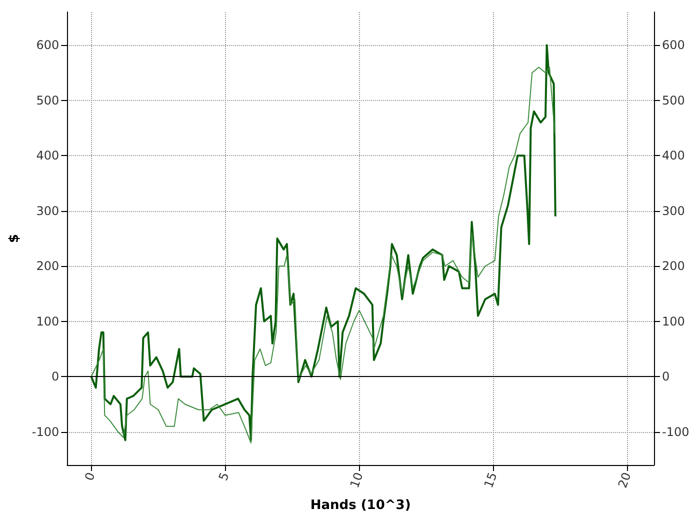 This screenshot has width=700, height=525. Describe the element at coordinates (673, 321) in the screenshot. I see `y2-tick-label: 100` at that location.